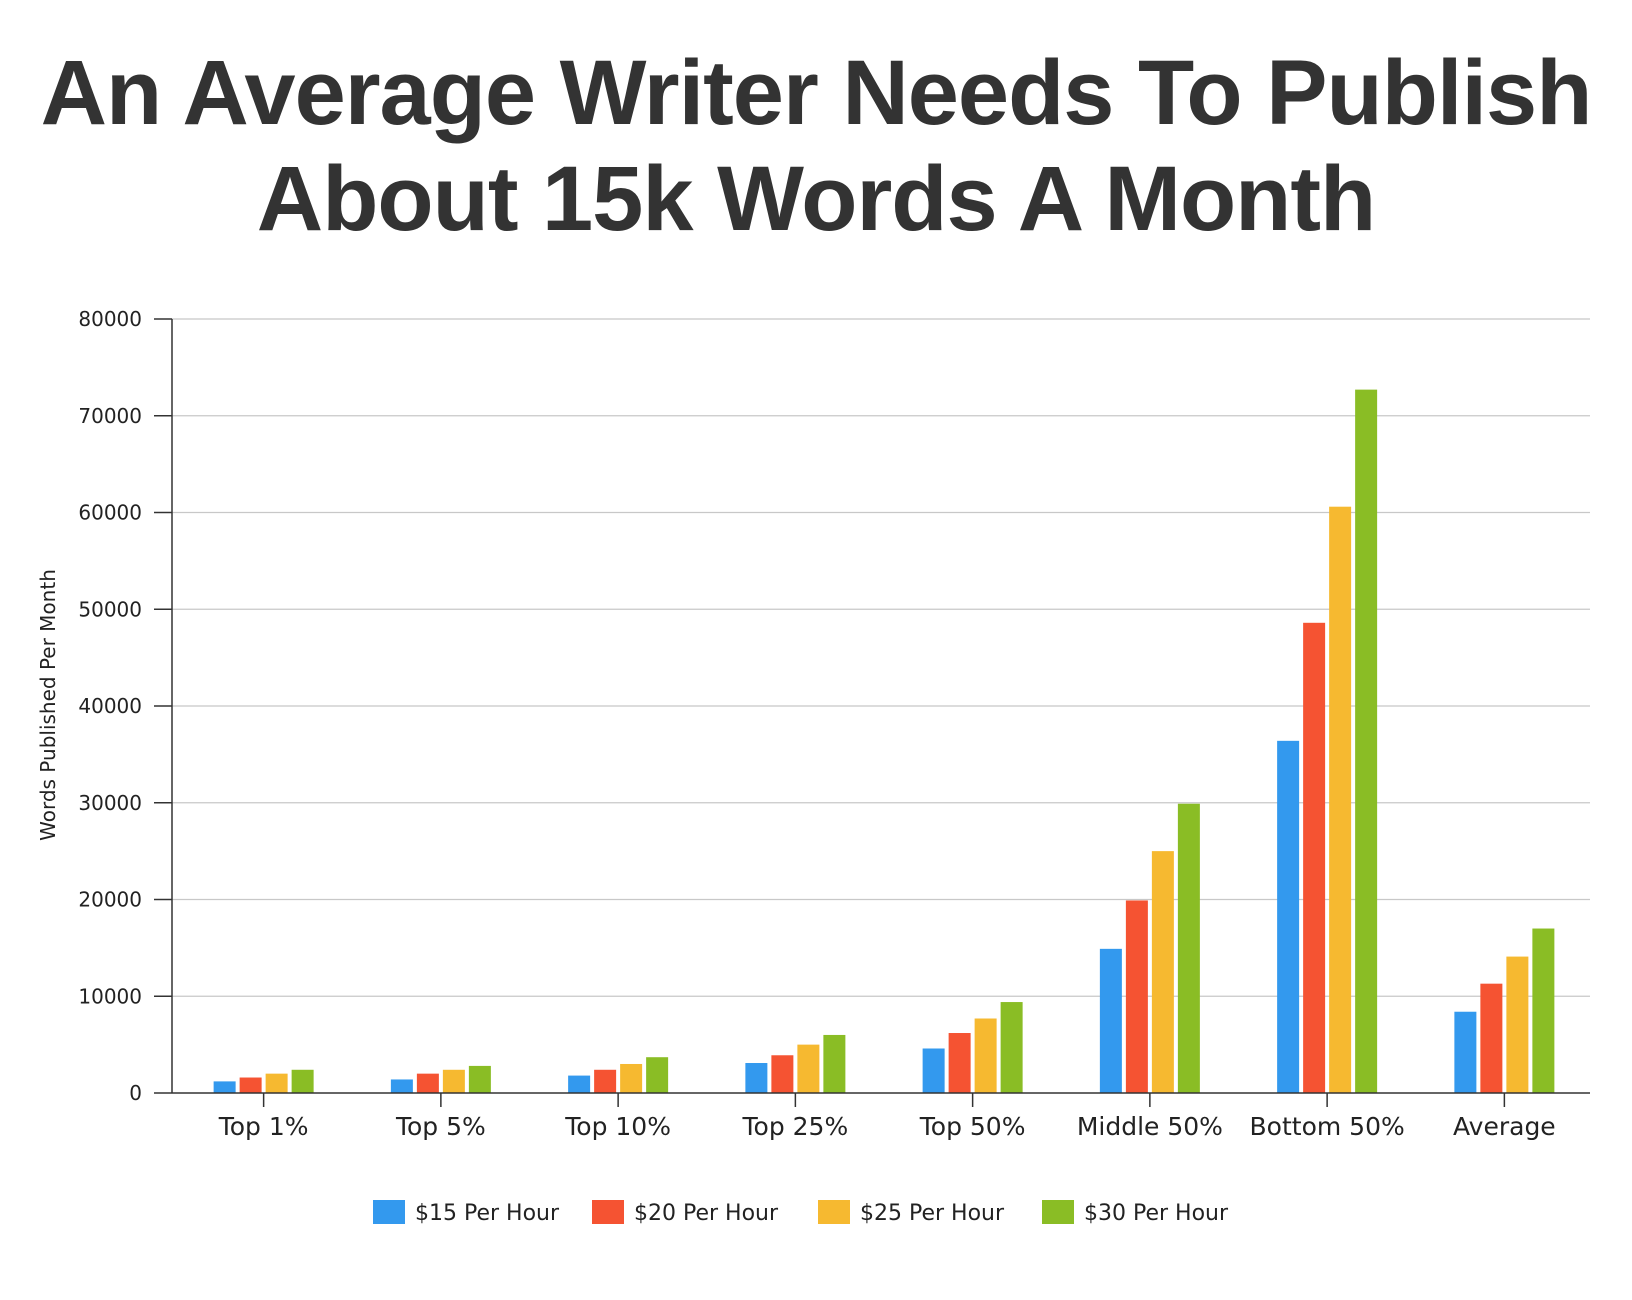 The image size is (1632, 1300). Describe the element at coordinates (110, 706) in the screenshot. I see `y-tick-label: 40000` at that location.